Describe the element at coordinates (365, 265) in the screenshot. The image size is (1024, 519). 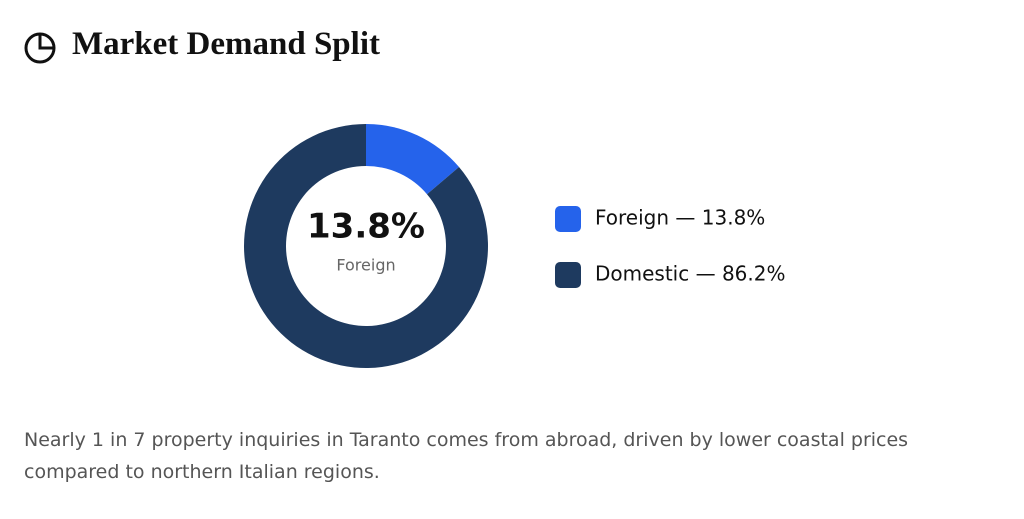
I see `center-label: Foreign` at that location.